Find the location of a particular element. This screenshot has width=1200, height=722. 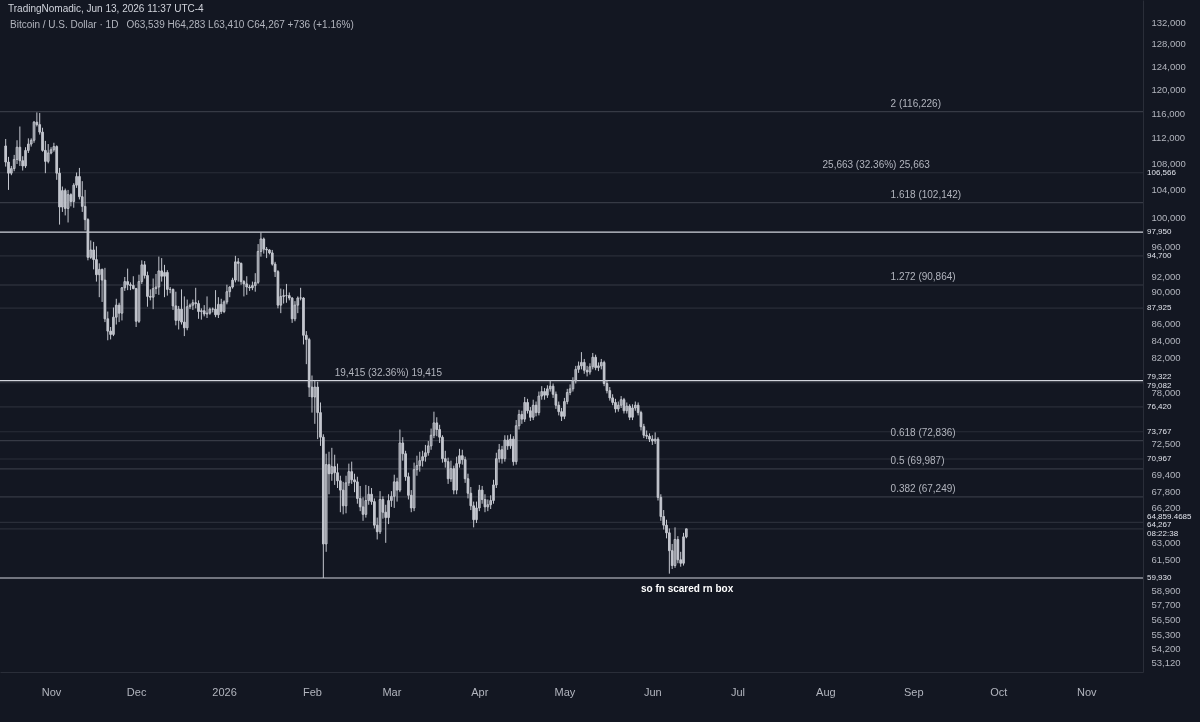

annotation: 0.5 (69,987) is located at coordinates (917, 460).